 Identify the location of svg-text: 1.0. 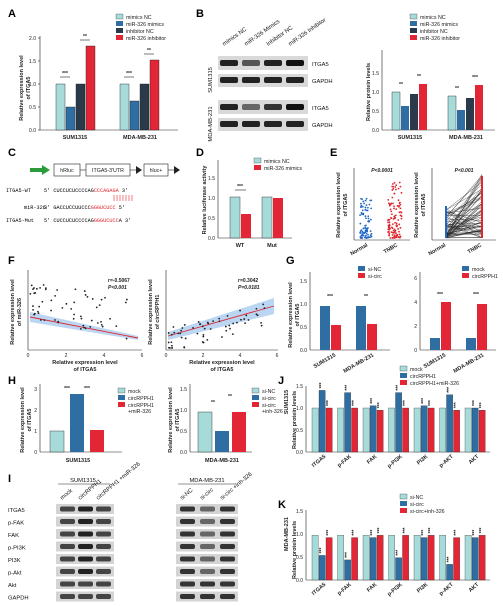
(299, 409).